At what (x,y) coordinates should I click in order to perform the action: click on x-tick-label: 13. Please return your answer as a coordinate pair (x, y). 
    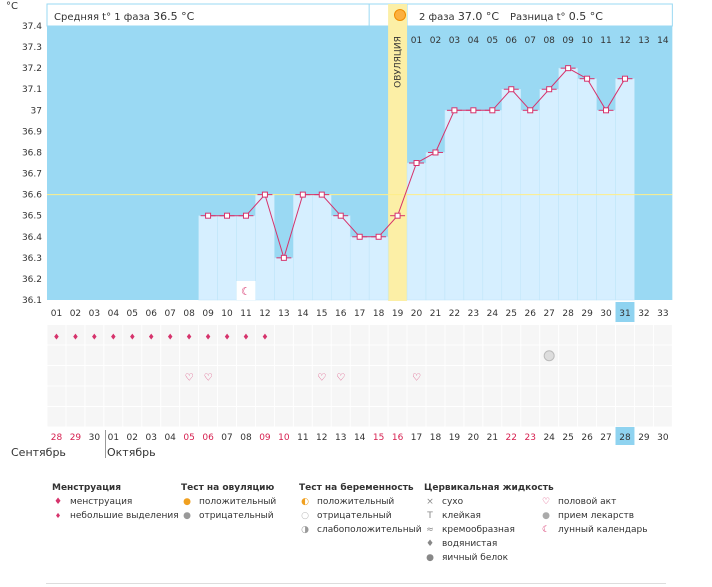
    Looking at the image, I should click on (283, 314).